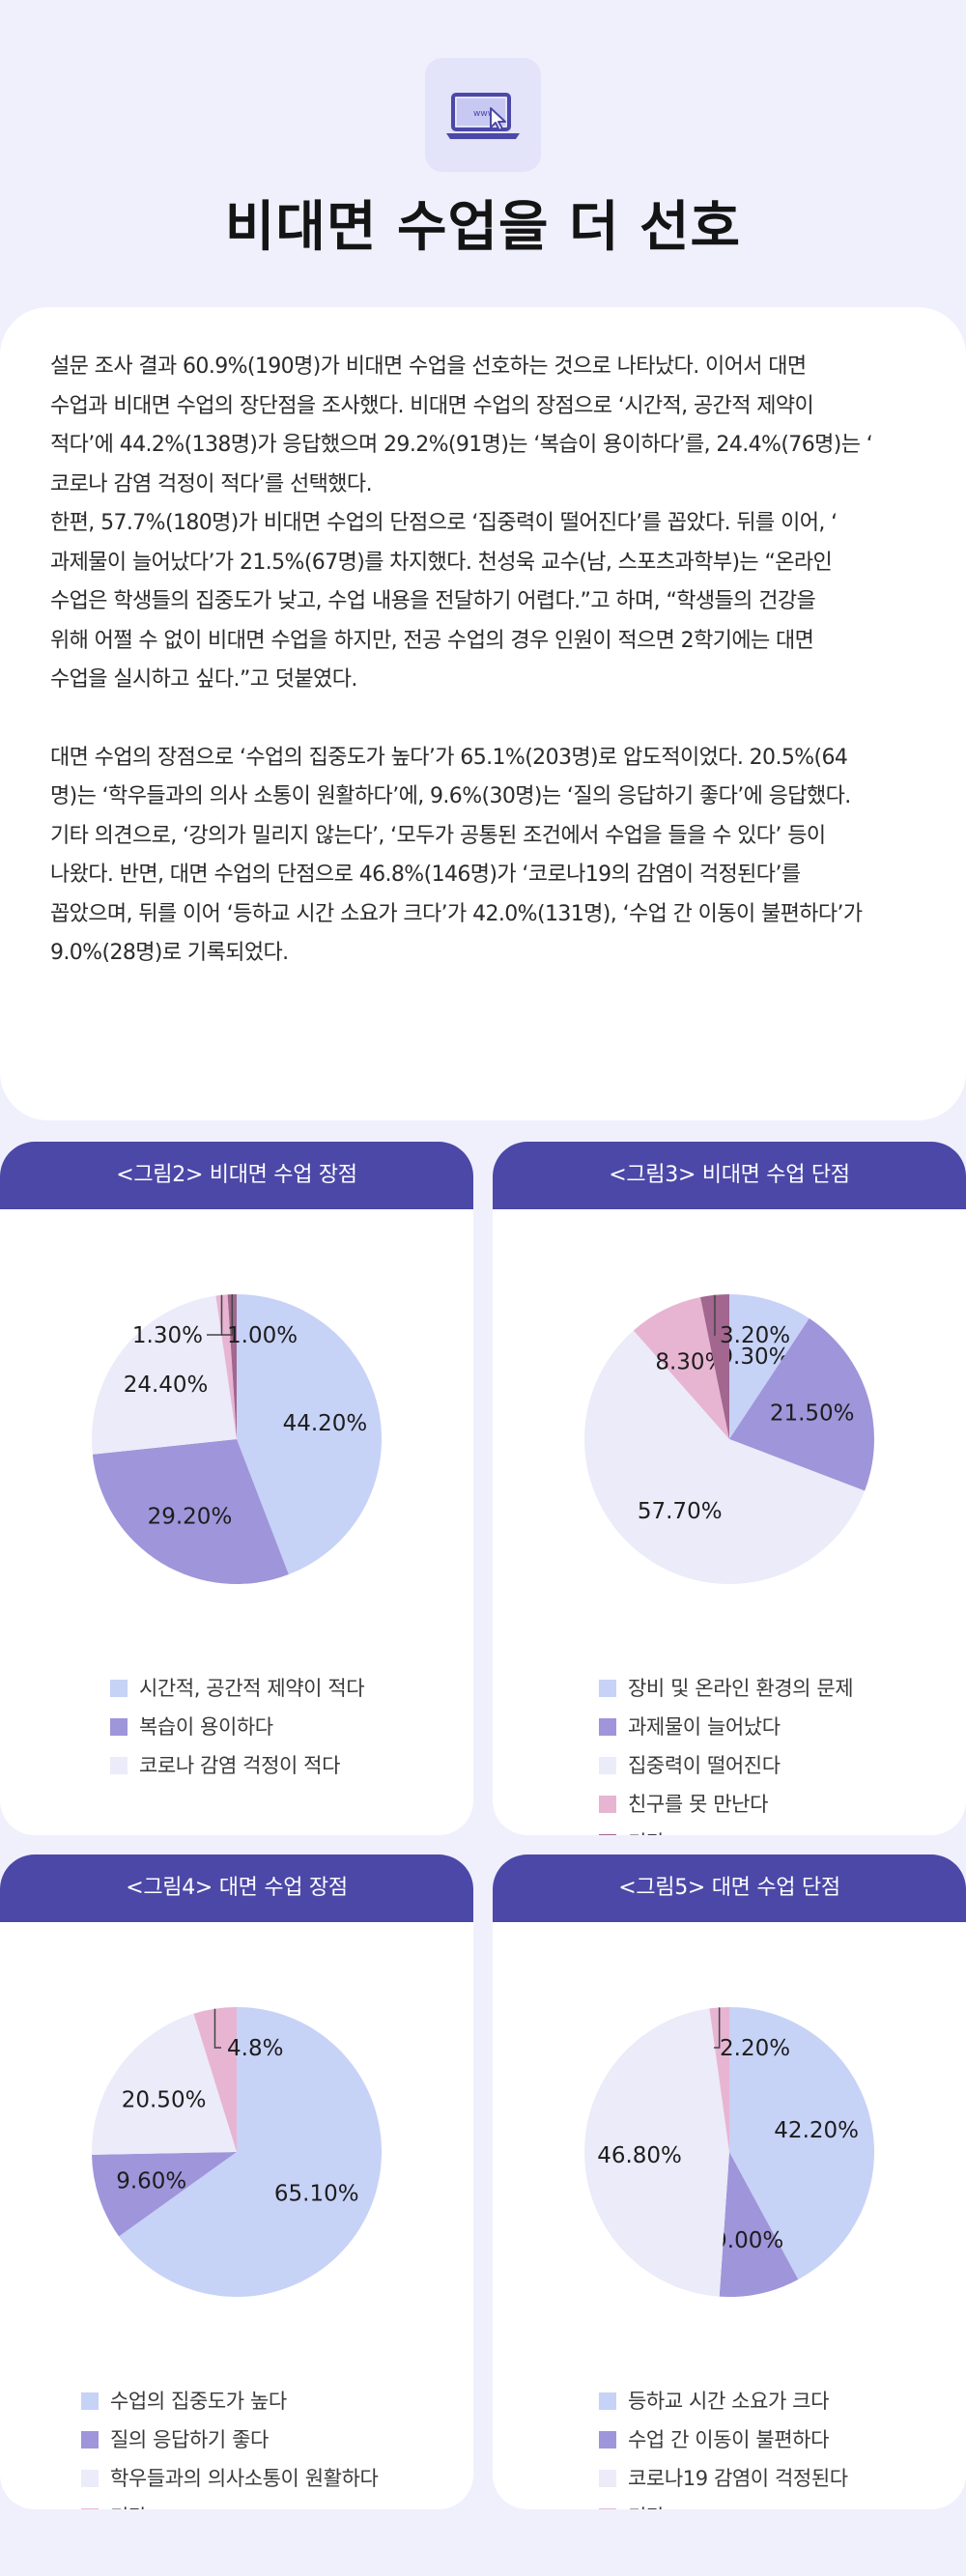 This screenshot has height=2576, width=966. Describe the element at coordinates (189, 2439) in the screenshot. I see `legend-label: 질의 응답하기 좋다` at that location.